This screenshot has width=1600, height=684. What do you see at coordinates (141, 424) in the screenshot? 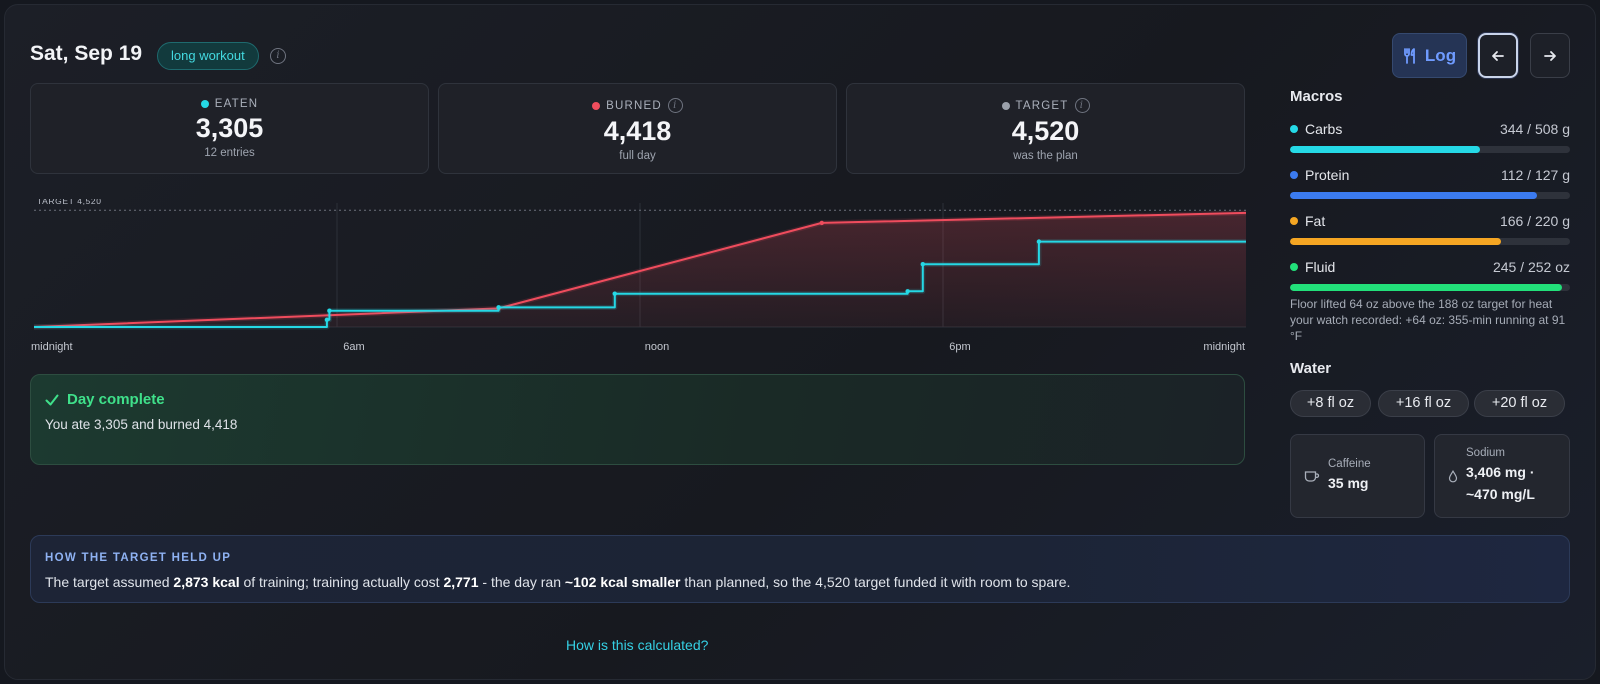
I see `day-complete-text: You ate 3,305 and burned 4,418` at bounding box center [141, 424].